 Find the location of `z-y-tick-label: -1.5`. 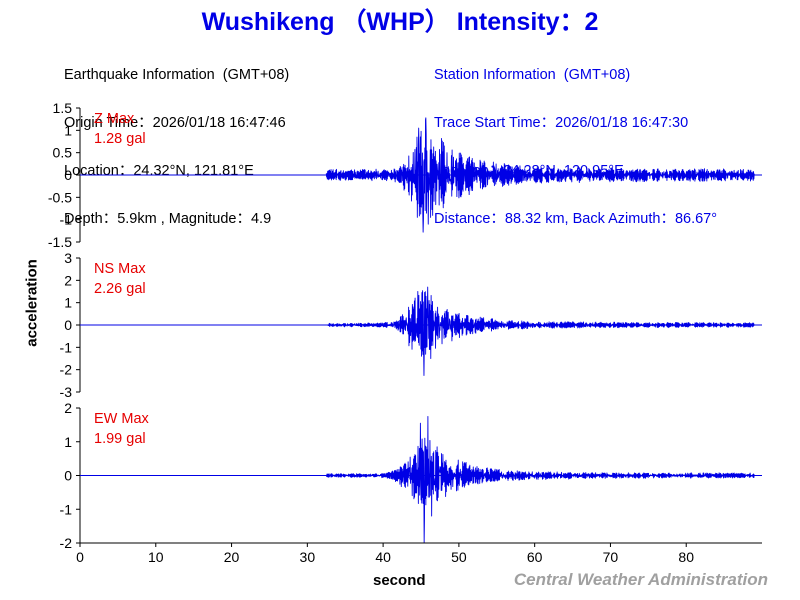

z-y-tick-label: -1.5 is located at coordinates (60, 242).